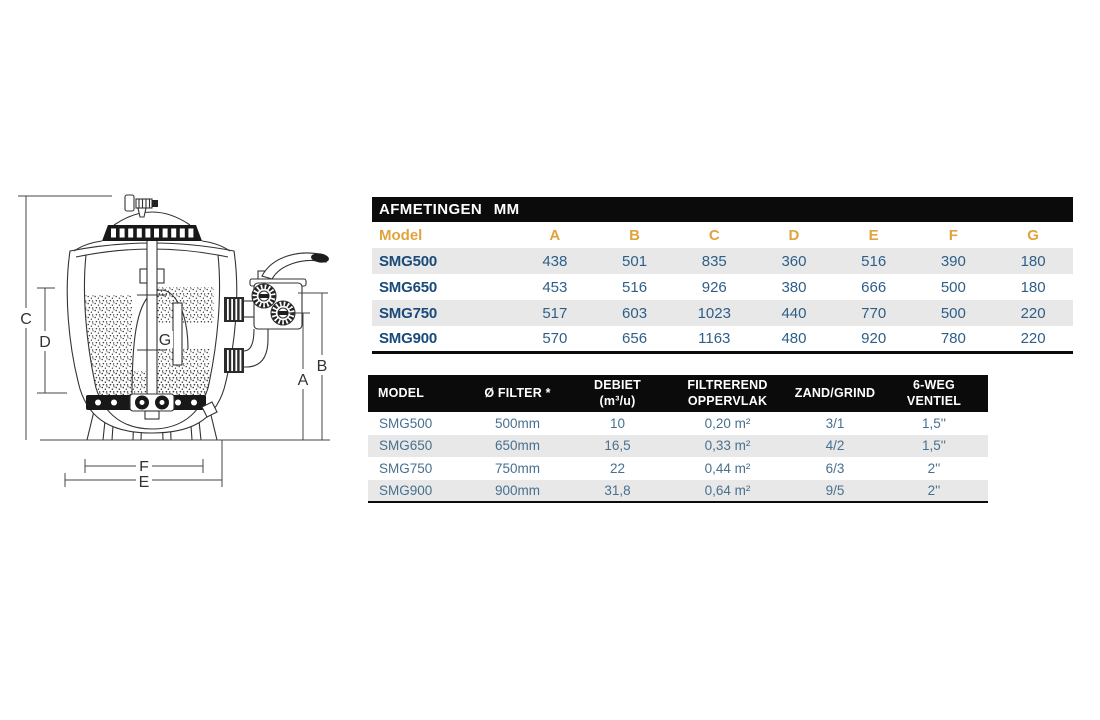  Describe the element at coordinates (953, 235) in the screenshot. I see `afmetingen-col-header-f: F` at that location.